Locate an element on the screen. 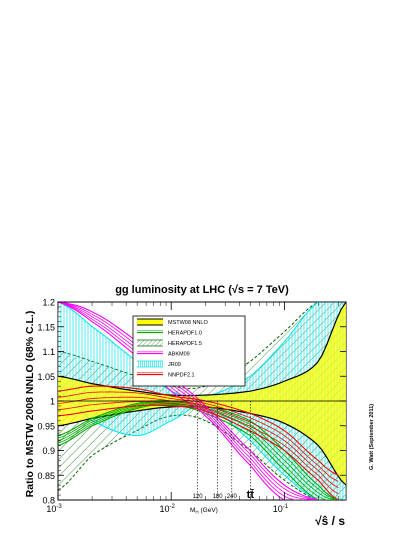 This screenshot has width=415, height=537. mass-axis-subscript: H is located at coordinates (196, 512).